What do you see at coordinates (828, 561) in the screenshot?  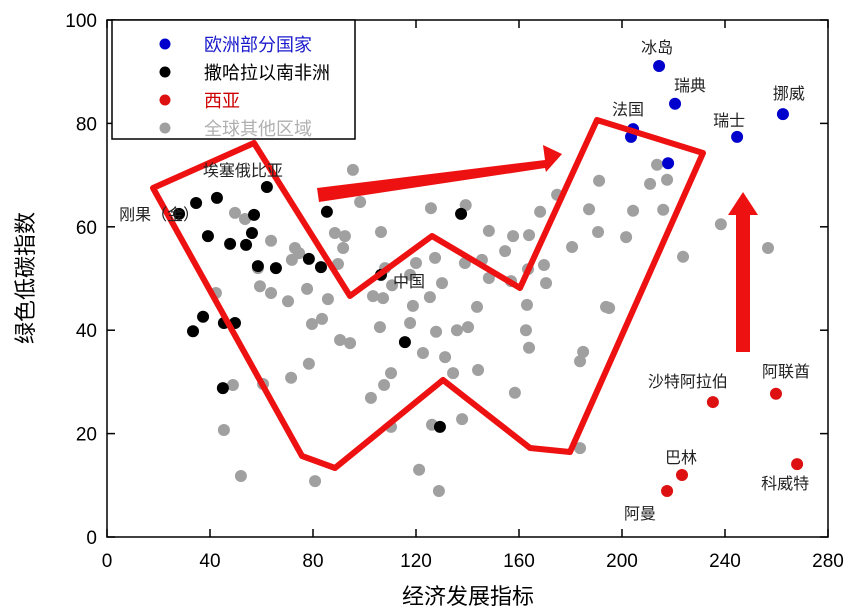 I see `x-tick-label: 280` at bounding box center [828, 561].